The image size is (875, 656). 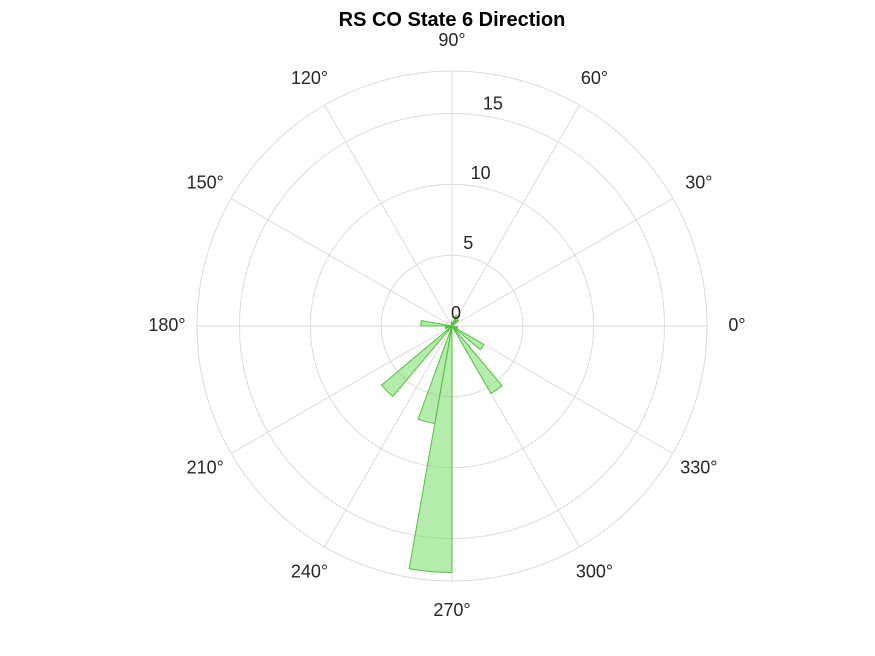 I want to click on angle-label-210: 210°, so click(x=205, y=467).